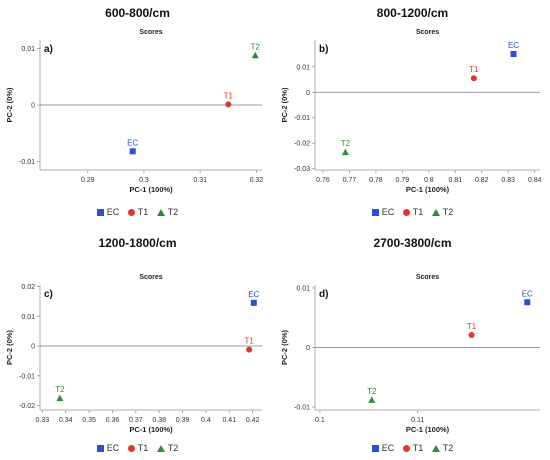  I want to click on x-tick-label: 0.77, so click(350, 180).